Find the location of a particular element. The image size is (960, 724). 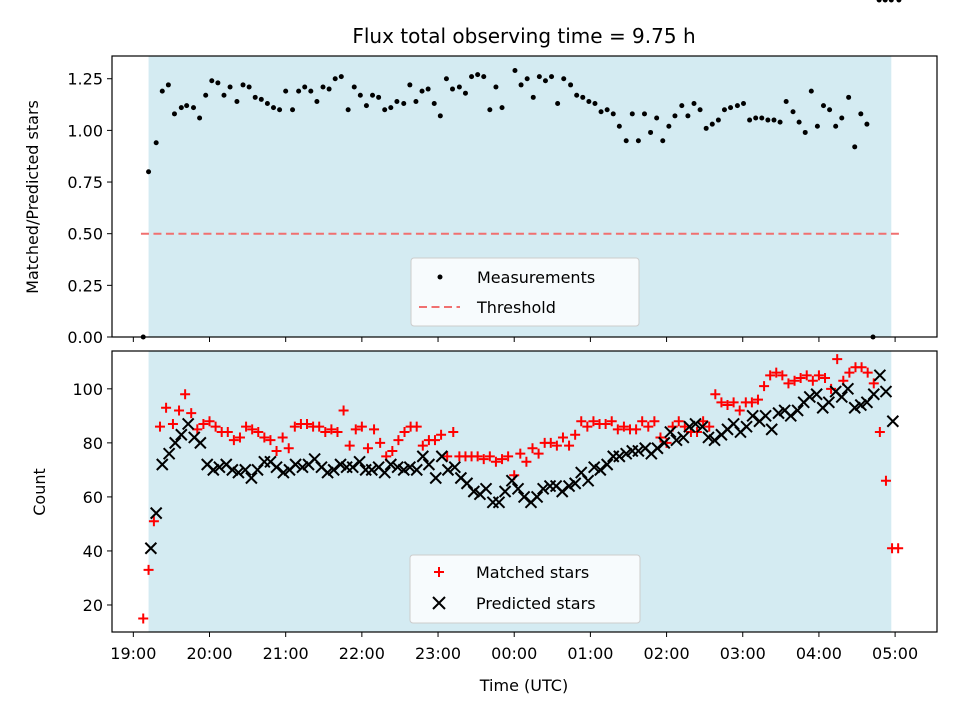

top-y-tick-label: 0.25 is located at coordinates (85, 285).